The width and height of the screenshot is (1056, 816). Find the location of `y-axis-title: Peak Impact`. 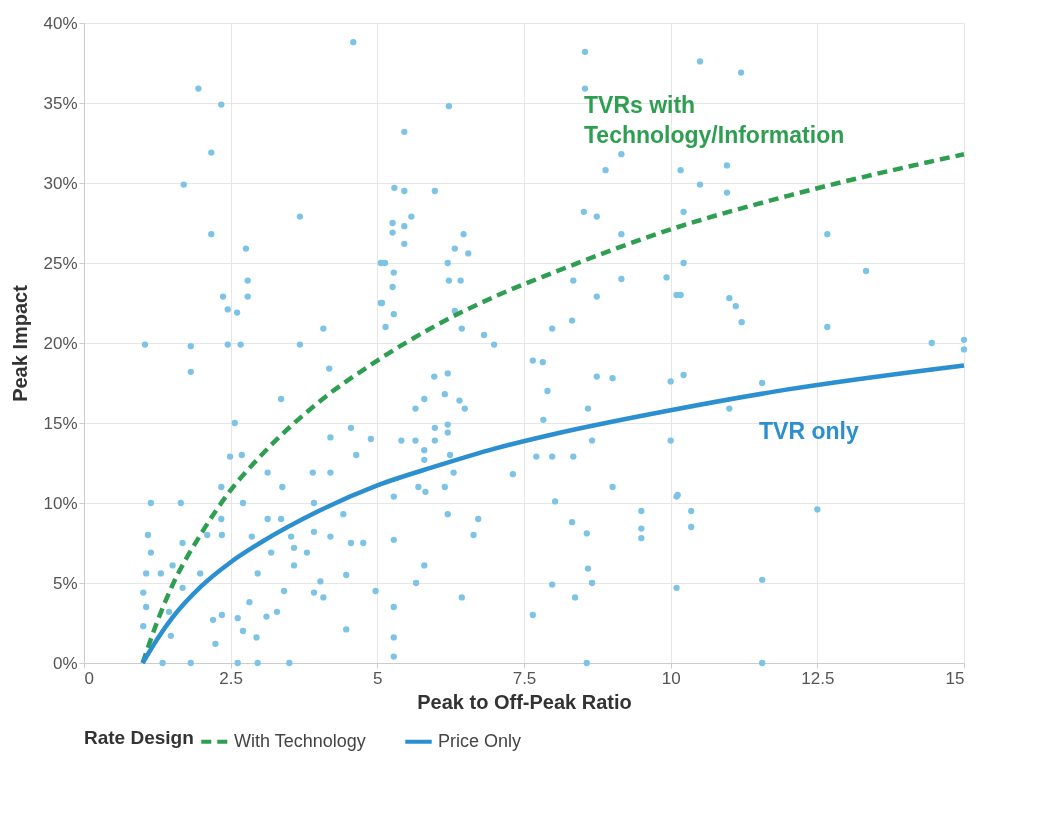

y-axis-title: Peak Impact is located at coordinates (20, 343).